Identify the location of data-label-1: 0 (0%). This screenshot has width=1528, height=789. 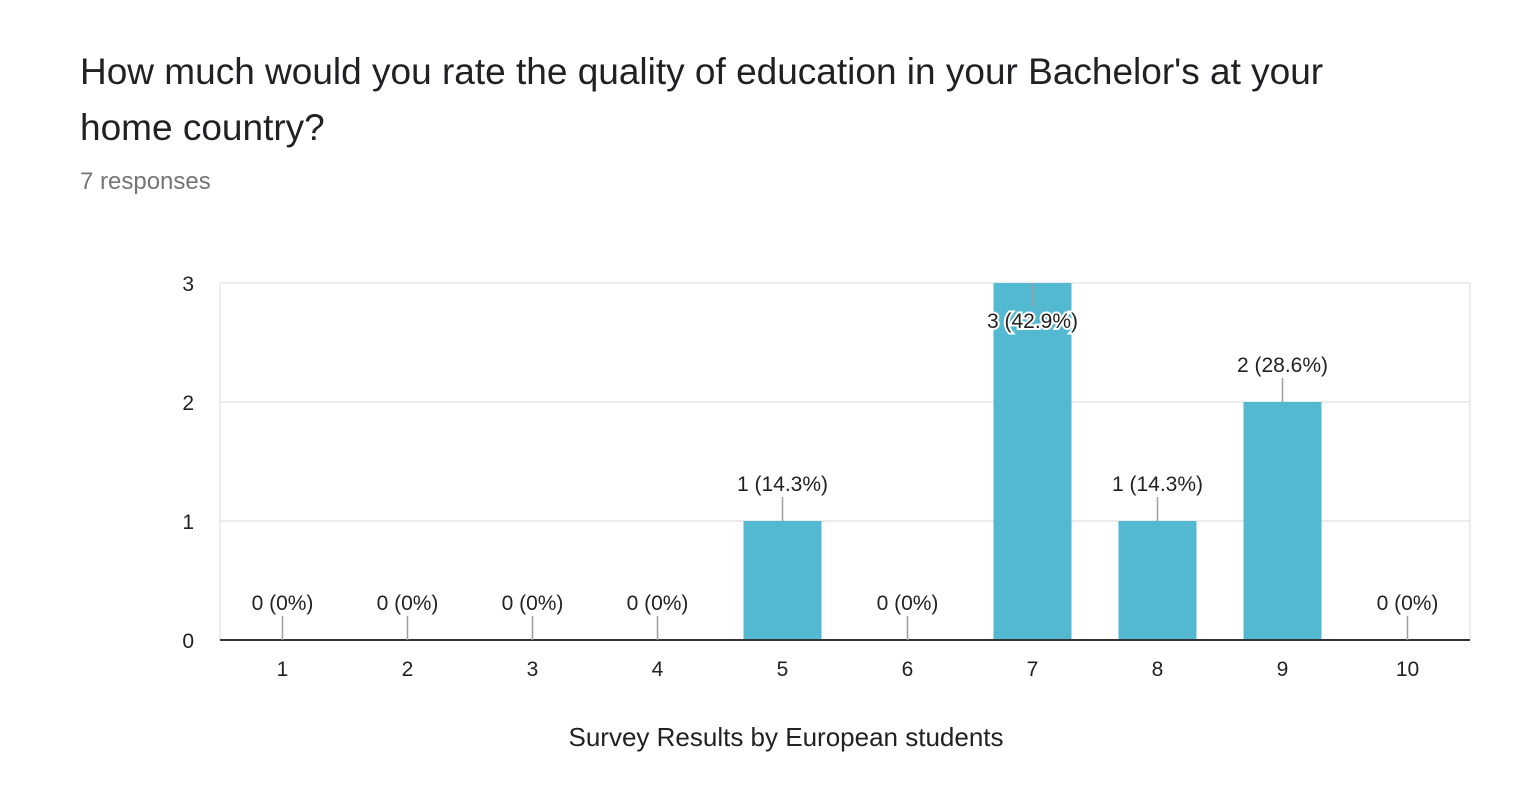
(283, 603).